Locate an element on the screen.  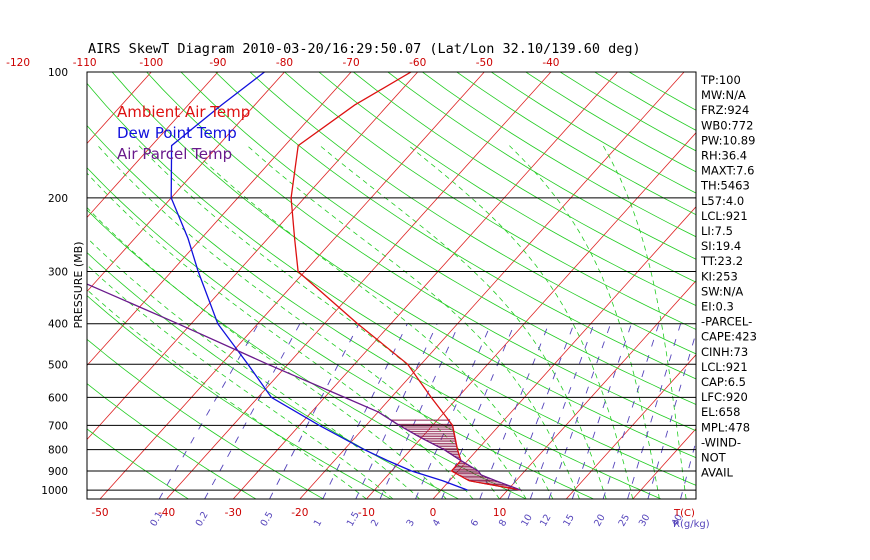
mixing-ratio-tick-label: 0.5 is located at coordinates (267, 519).